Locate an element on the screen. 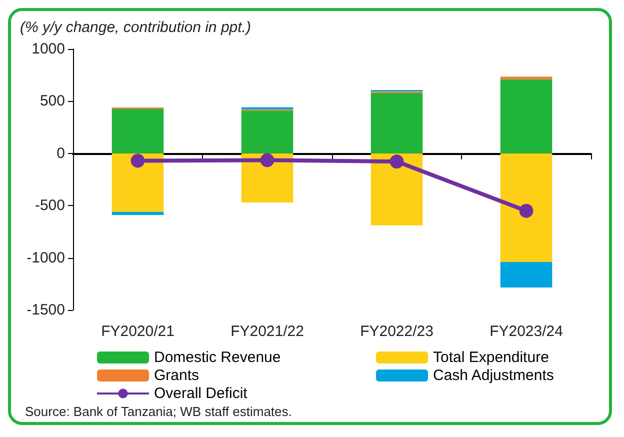  legend-label: Domestic Revenue is located at coordinates (217, 357).